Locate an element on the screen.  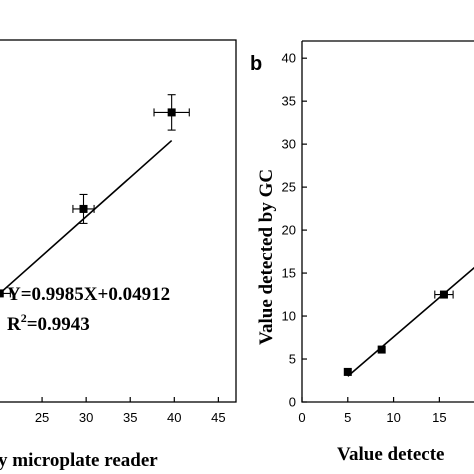
b-y-tick-label-20: 20 is located at coordinates (289, 230).